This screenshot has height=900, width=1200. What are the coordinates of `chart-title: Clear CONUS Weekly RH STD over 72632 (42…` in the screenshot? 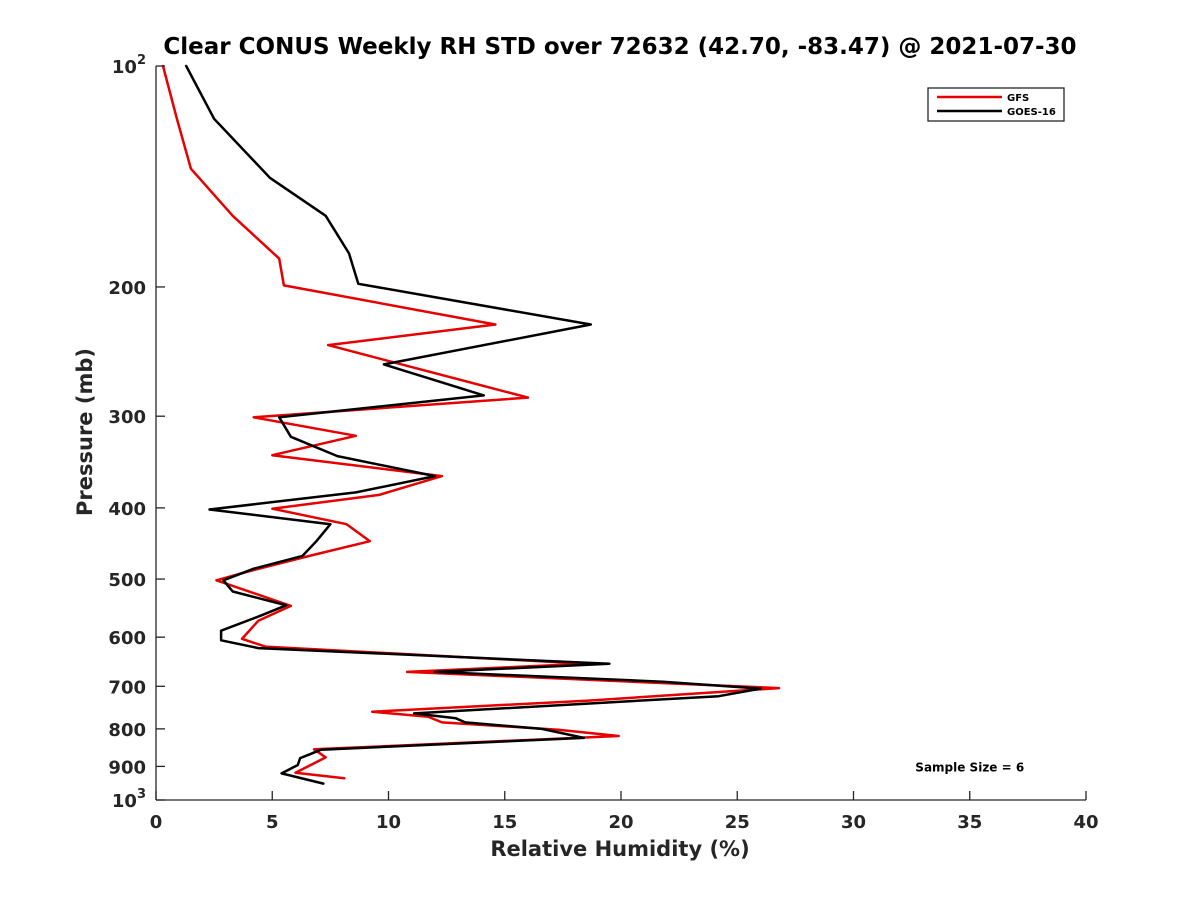 It's located at (619, 47).